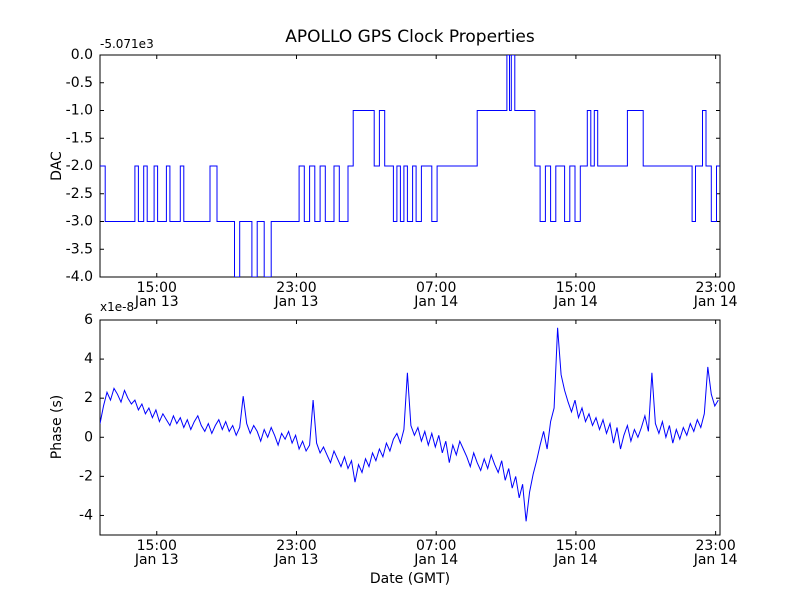 The height and width of the screenshot is (600, 800). I want to click on phase-axis-multiplier-label: x1e-8, so click(117, 307).